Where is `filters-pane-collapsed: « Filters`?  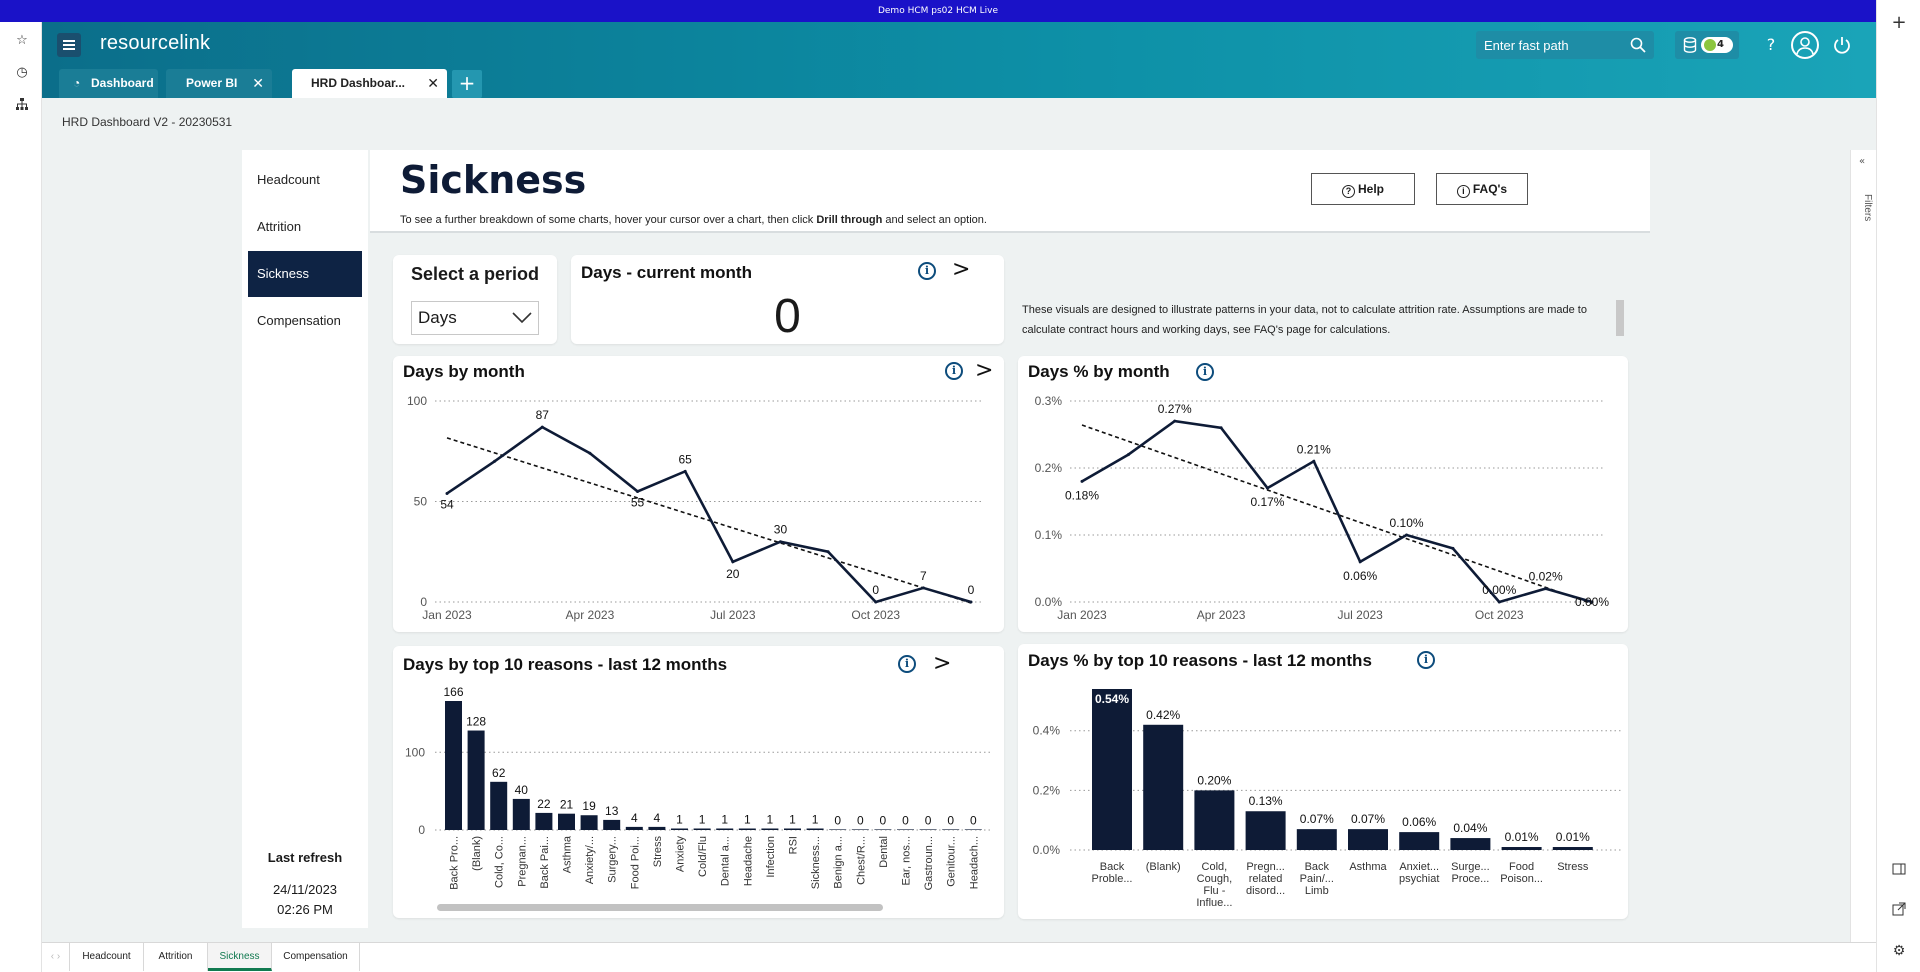 filters-pane-collapsed: « Filters is located at coordinates (1863, 546).